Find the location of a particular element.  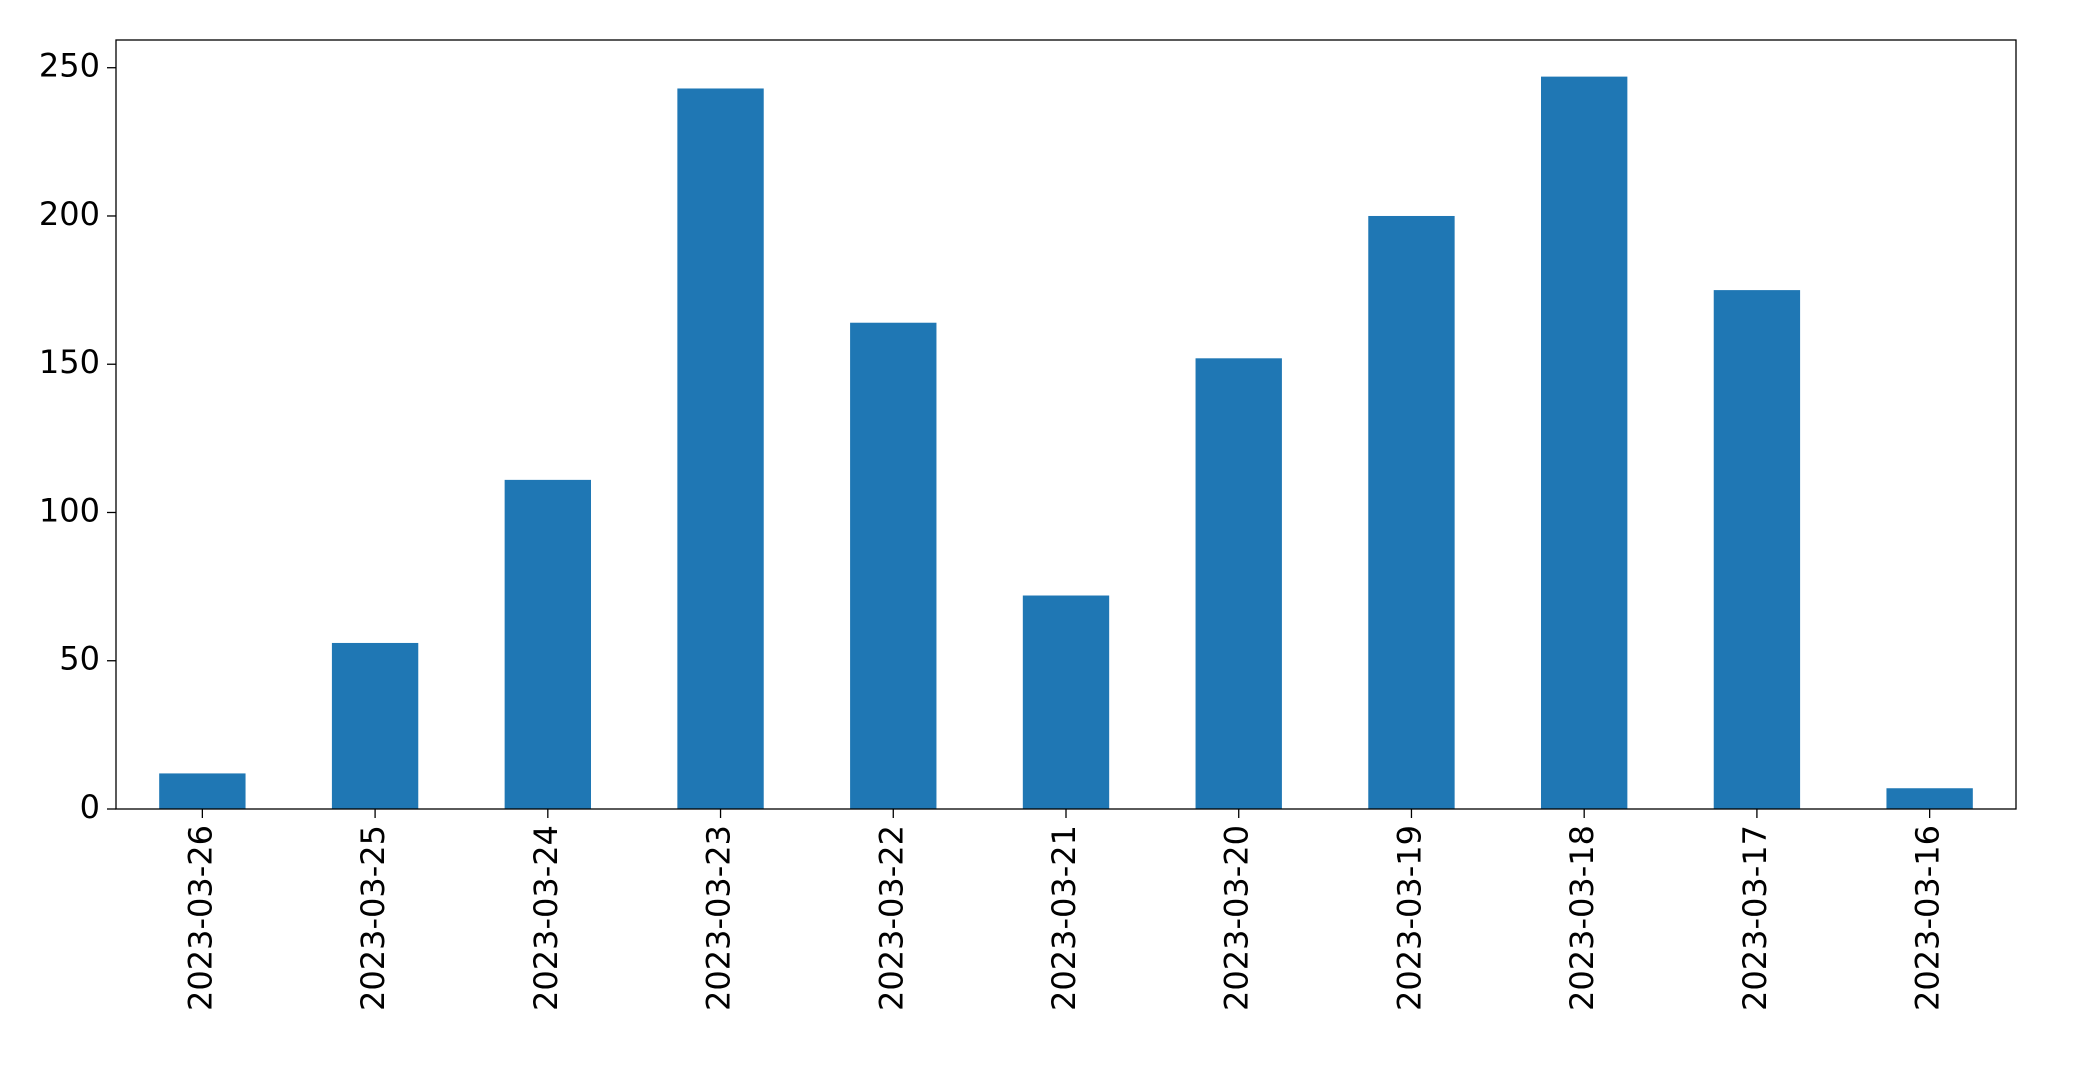

y-tick-label: 250 is located at coordinates (69, 66).